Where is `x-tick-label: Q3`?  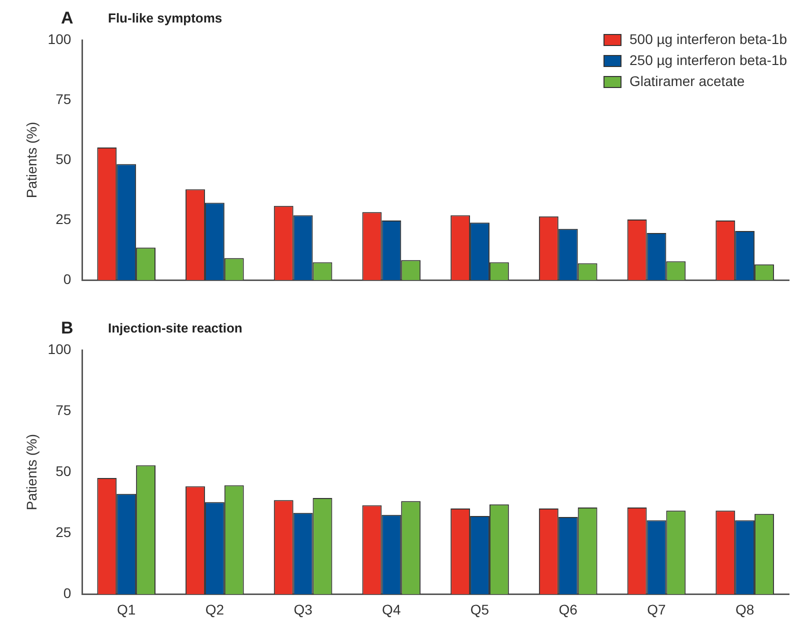 x-tick-label: Q3 is located at coordinates (303, 609).